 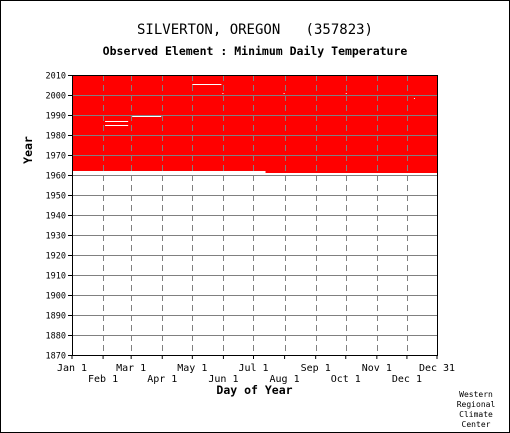 What do you see at coordinates (285, 379) in the screenshot?
I see `x-tick-label: Aug 1` at bounding box center [285, 379].